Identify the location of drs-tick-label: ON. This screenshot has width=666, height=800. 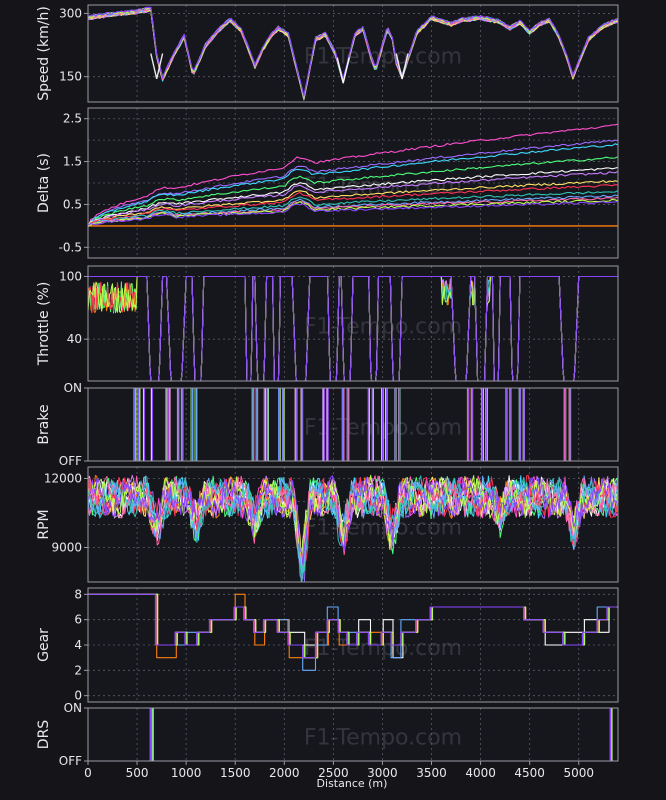
(73, 708).